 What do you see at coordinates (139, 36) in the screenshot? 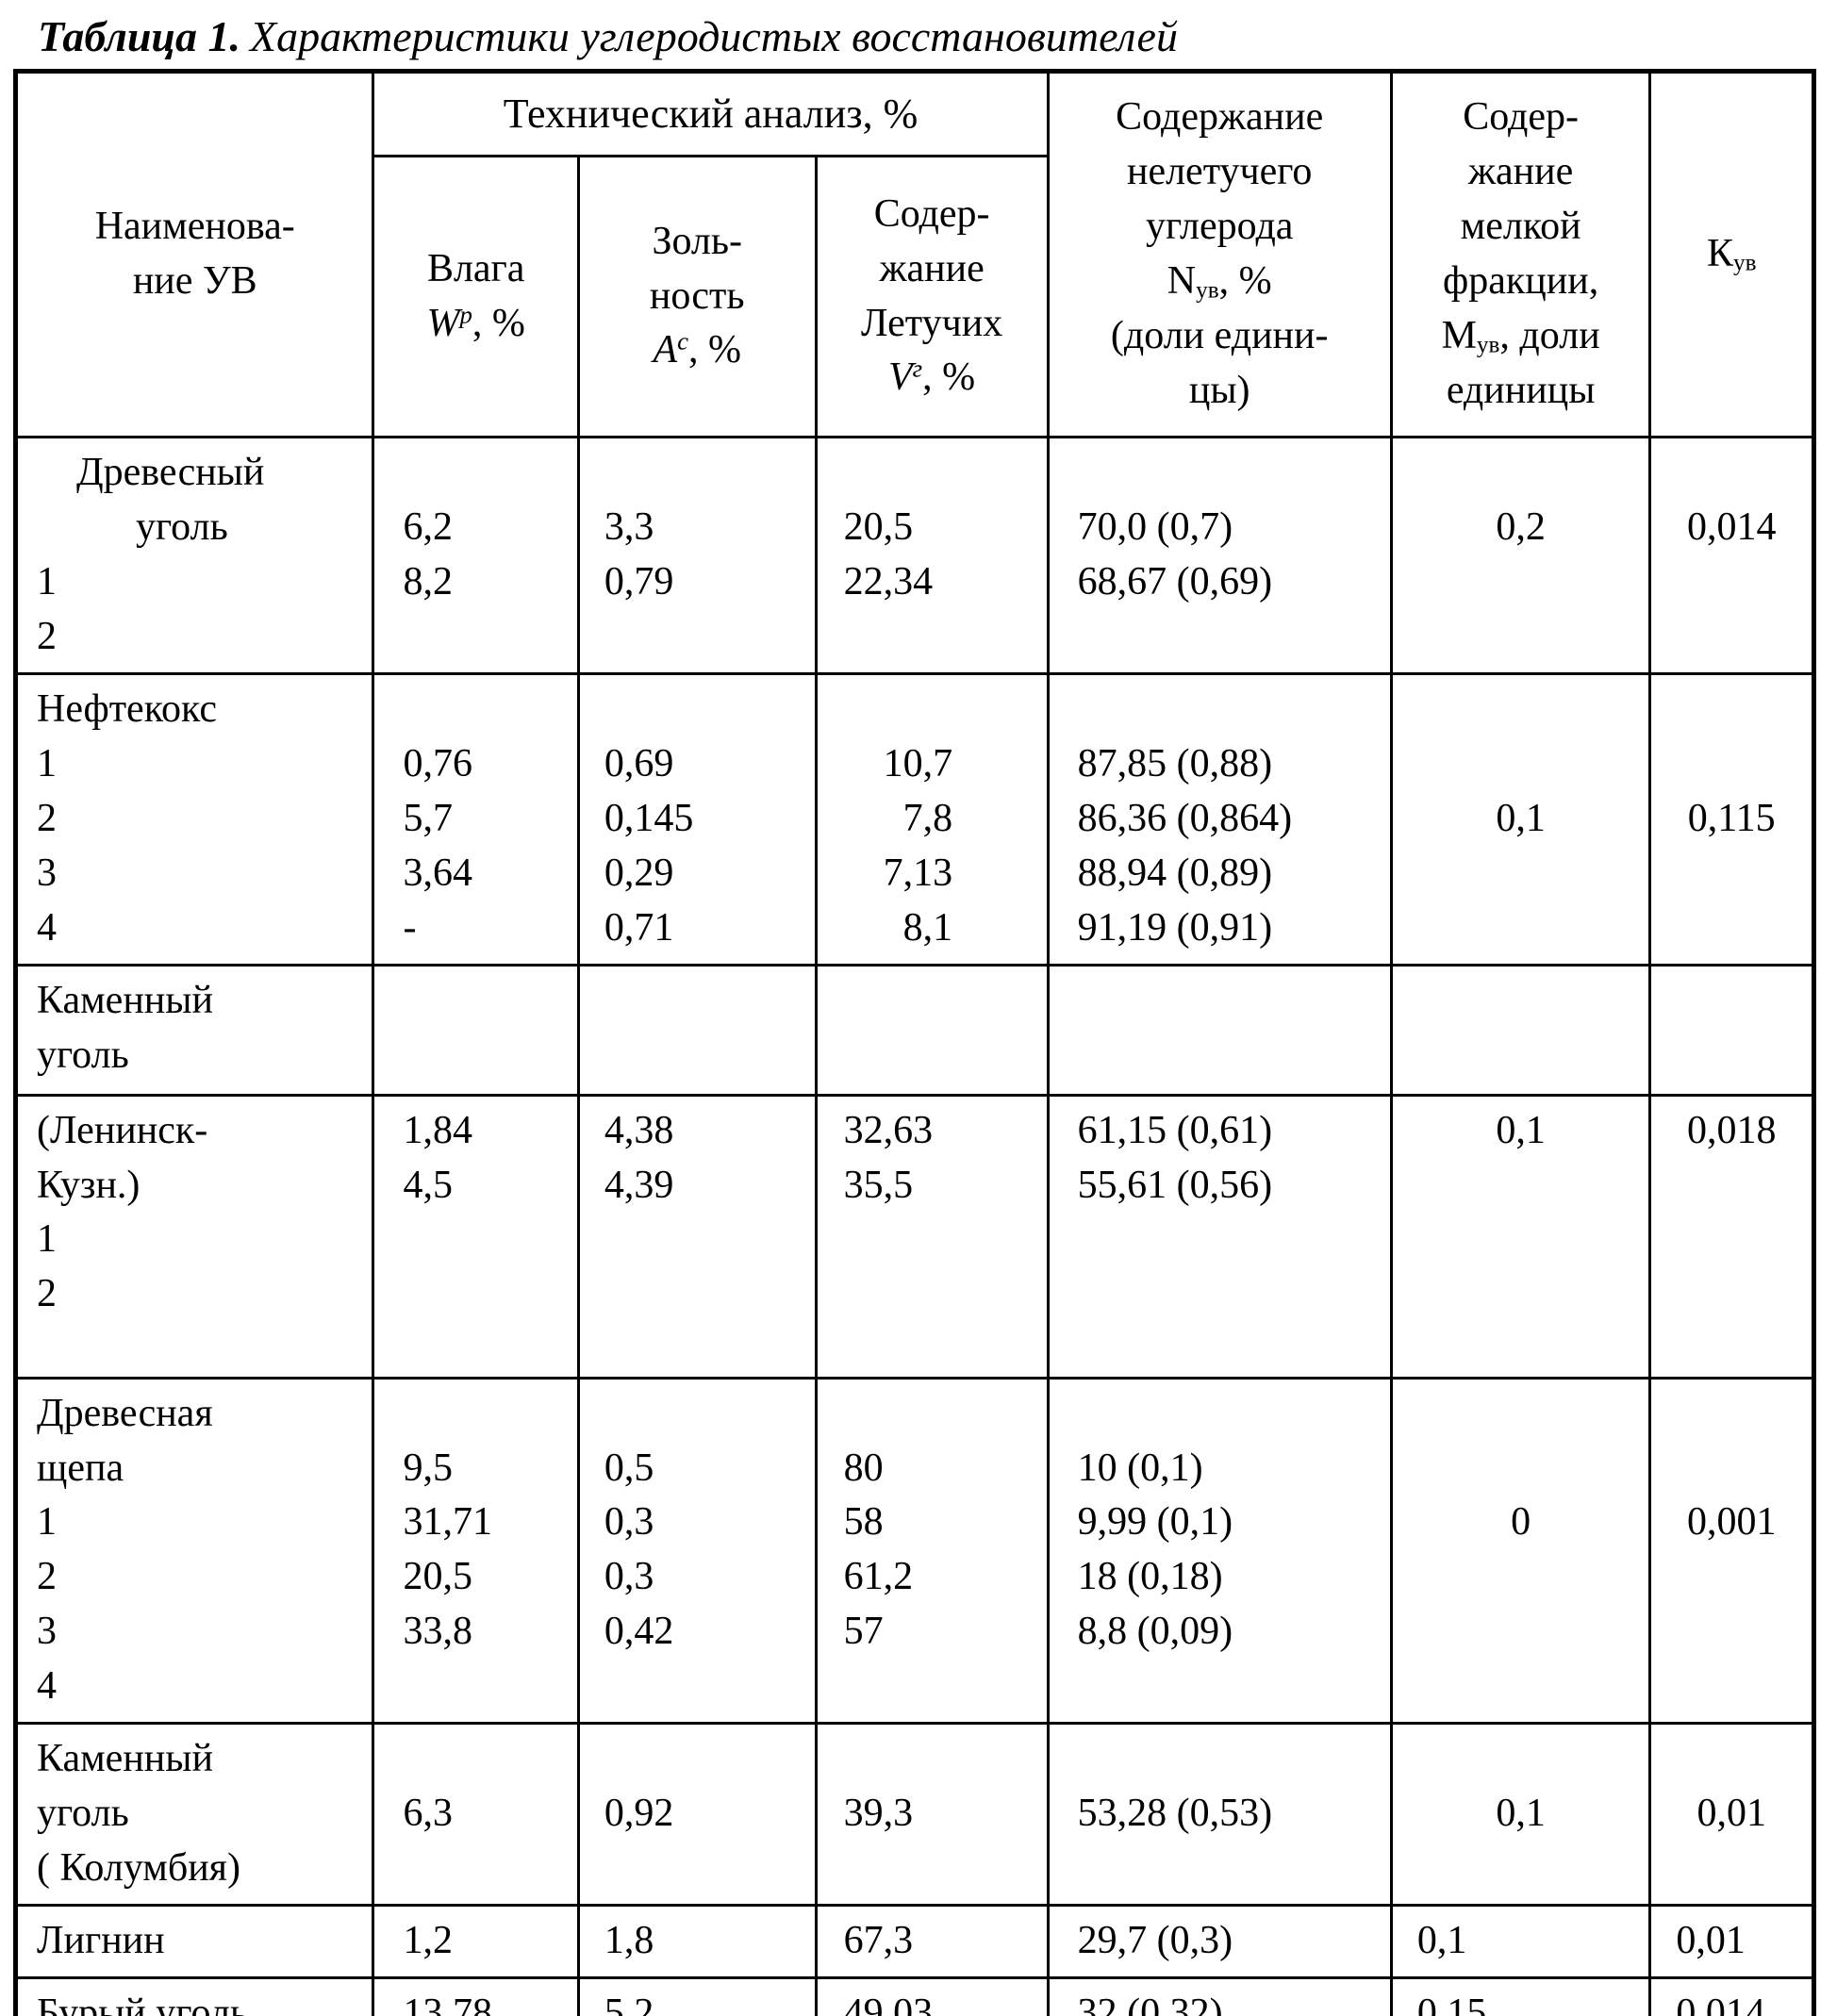
I see `table-title-label: Таблица 1.` at bounding box center [139, 36].